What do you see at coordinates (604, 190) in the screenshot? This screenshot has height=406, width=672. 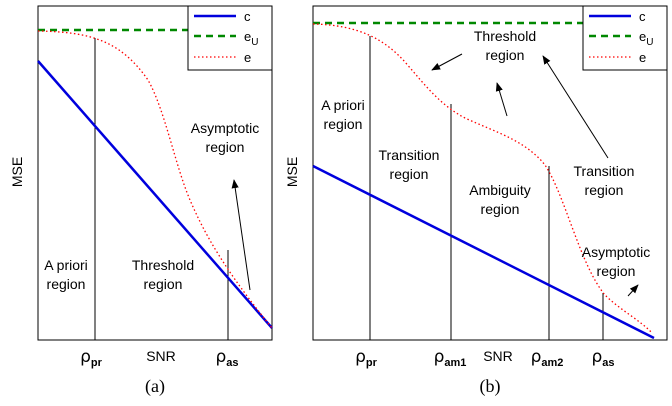 I see `region-transition2-b-2: region` at bounding box center [604, 190].